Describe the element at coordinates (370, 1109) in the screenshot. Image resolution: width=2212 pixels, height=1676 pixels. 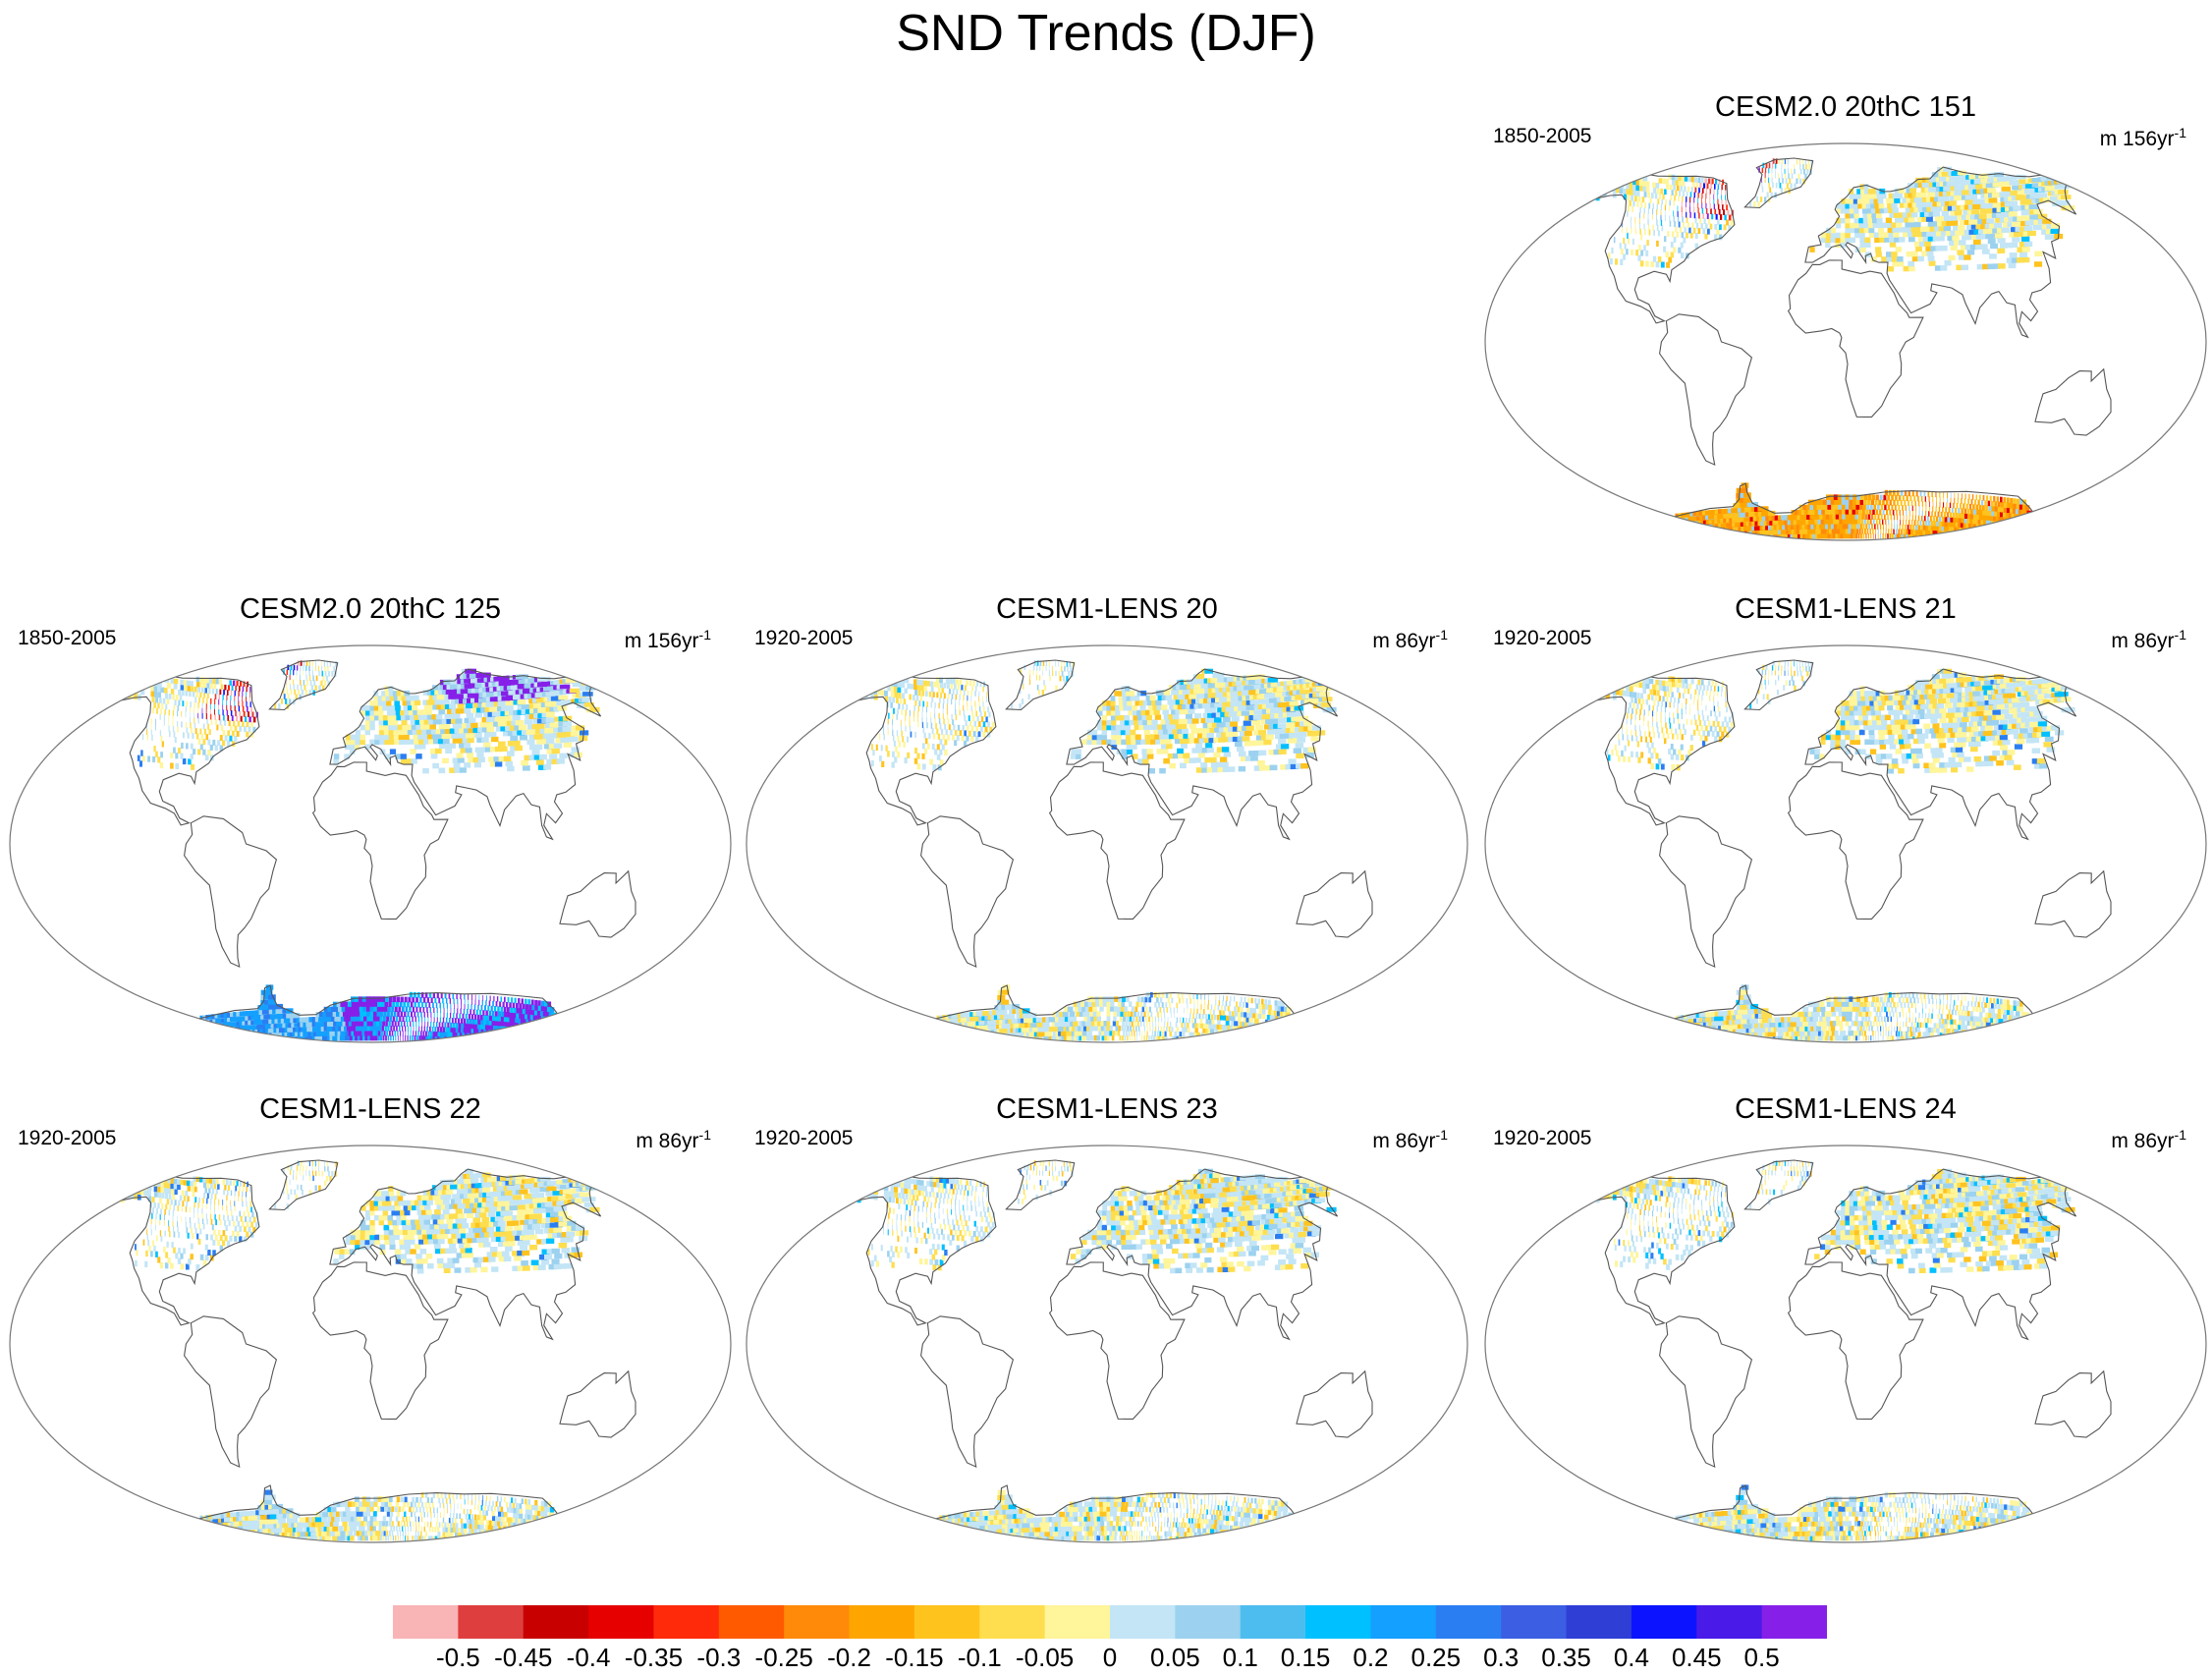
I see `panel-title: CESM1-LENS 22` at that location.